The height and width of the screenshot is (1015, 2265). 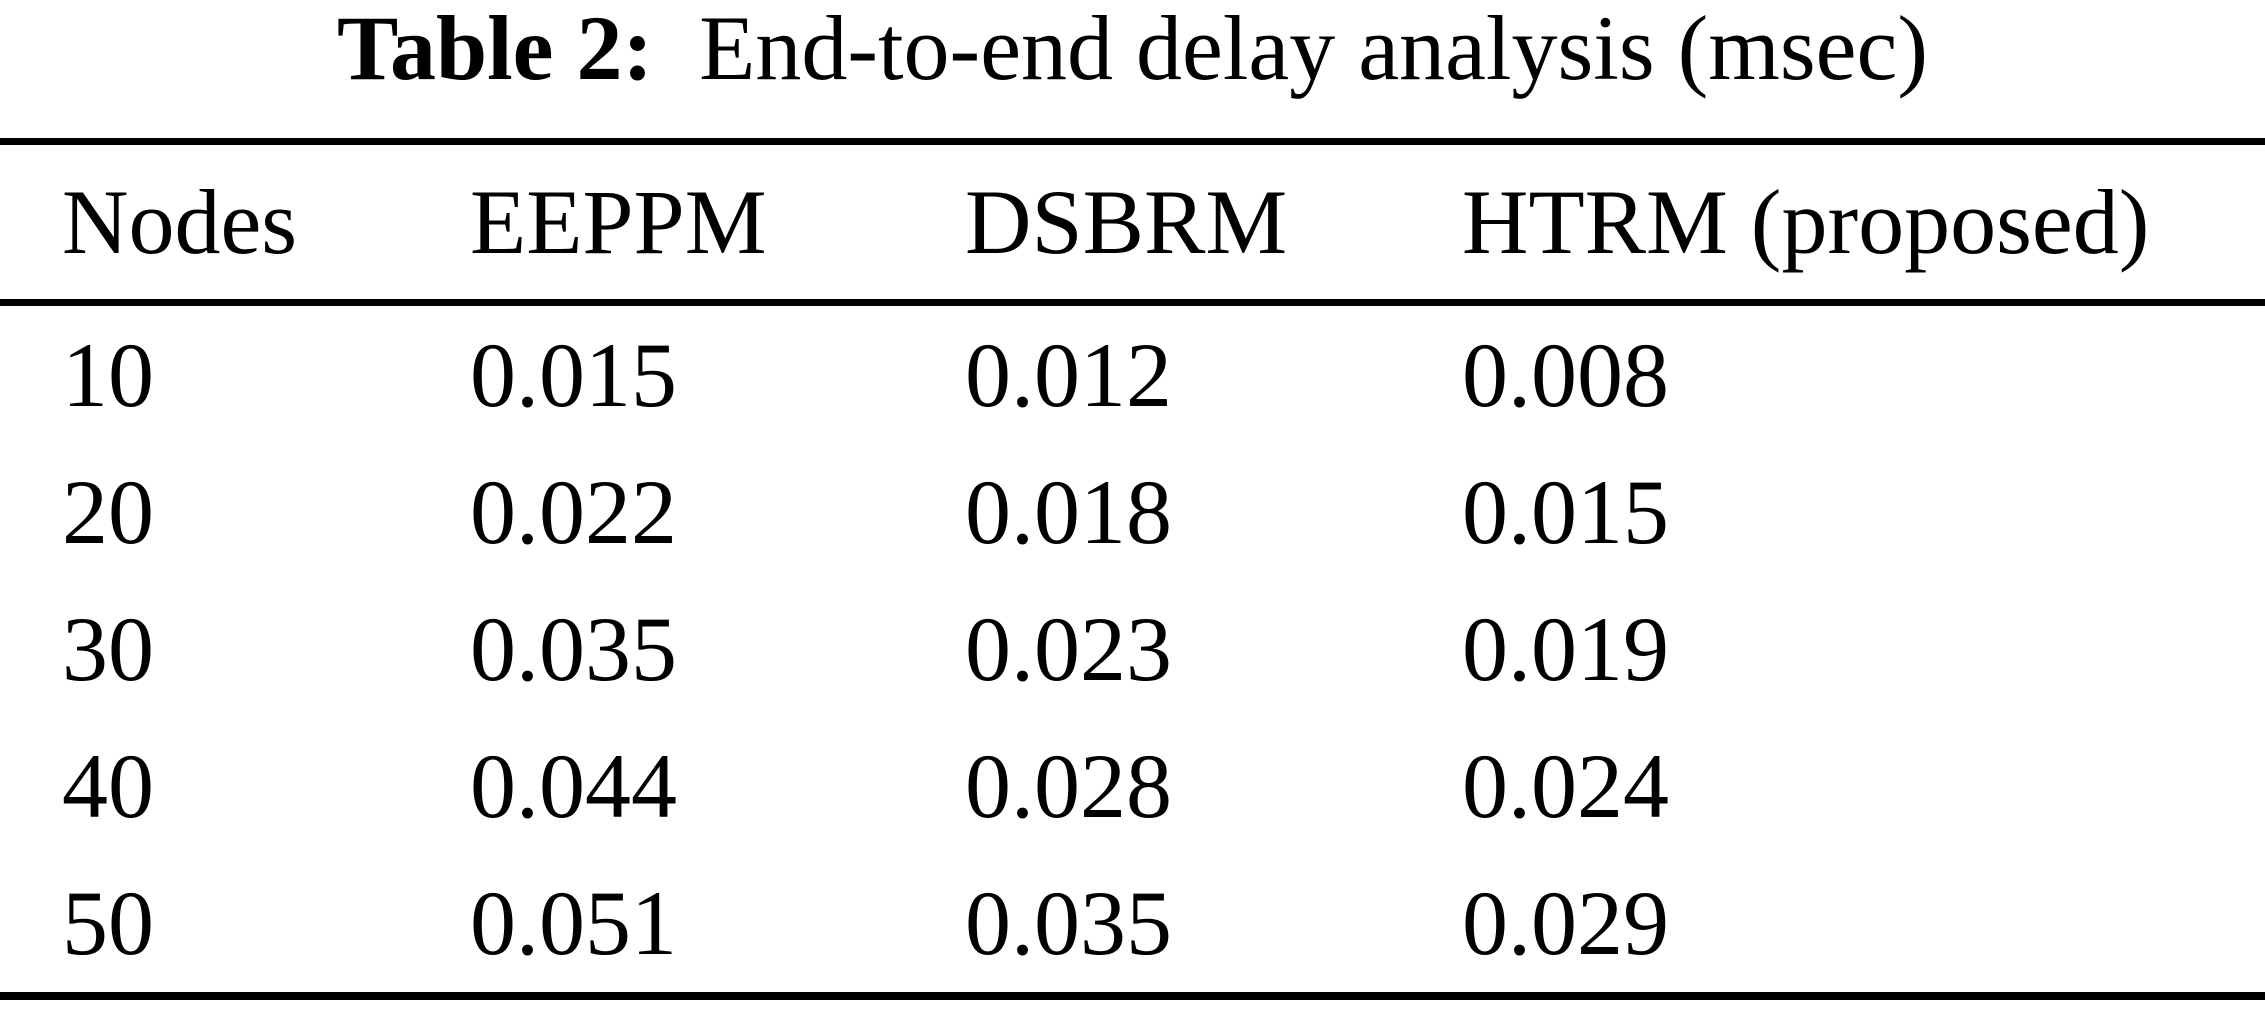 What do you see at coordinates (573, 923) in the screenshot?
I see `cell-eeppm: 0.051` at bounding box center [573, 923].